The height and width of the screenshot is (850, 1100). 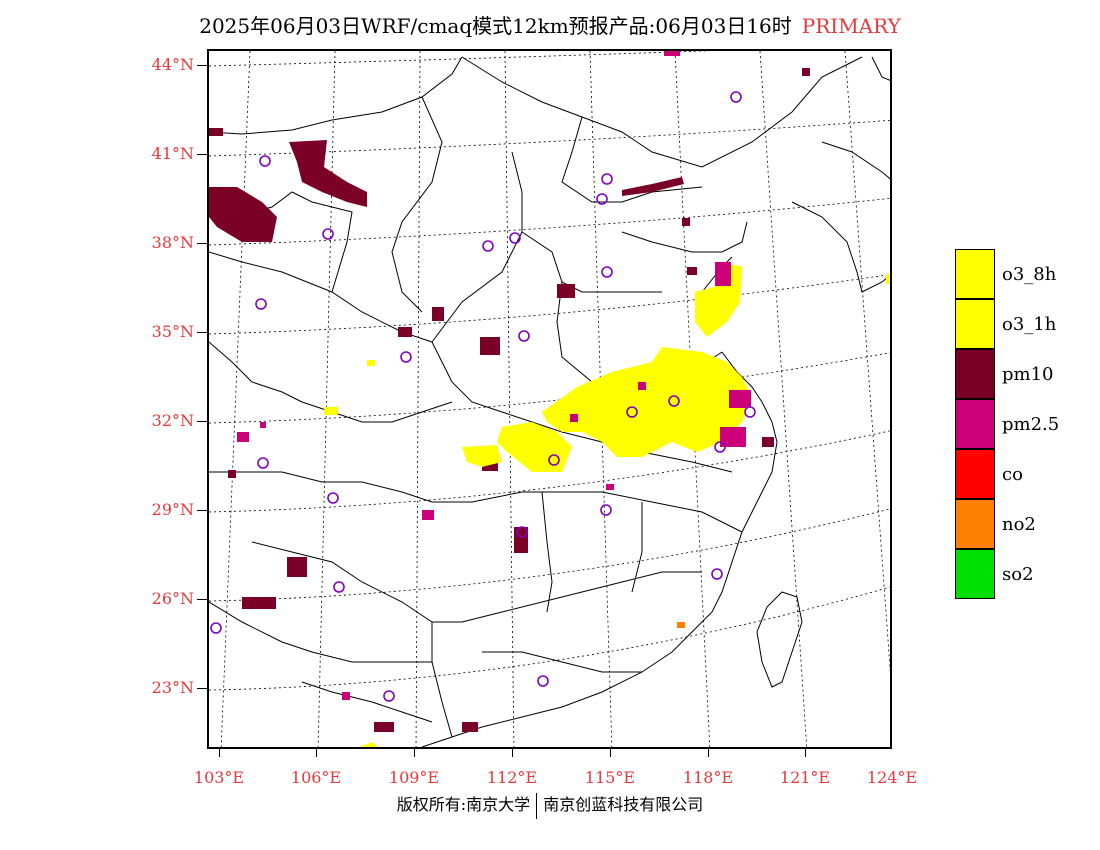 I want to click on legend-item-pm10: pm10, so click(x=1025, y=374).